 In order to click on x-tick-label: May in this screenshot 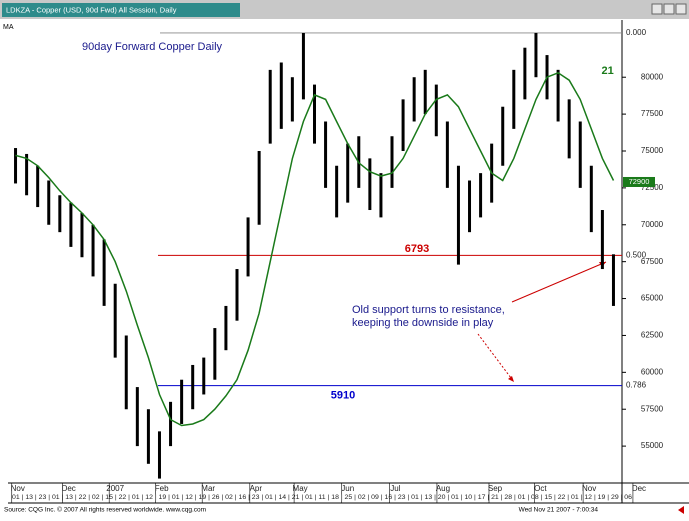, I will do `click(300, 488)`.